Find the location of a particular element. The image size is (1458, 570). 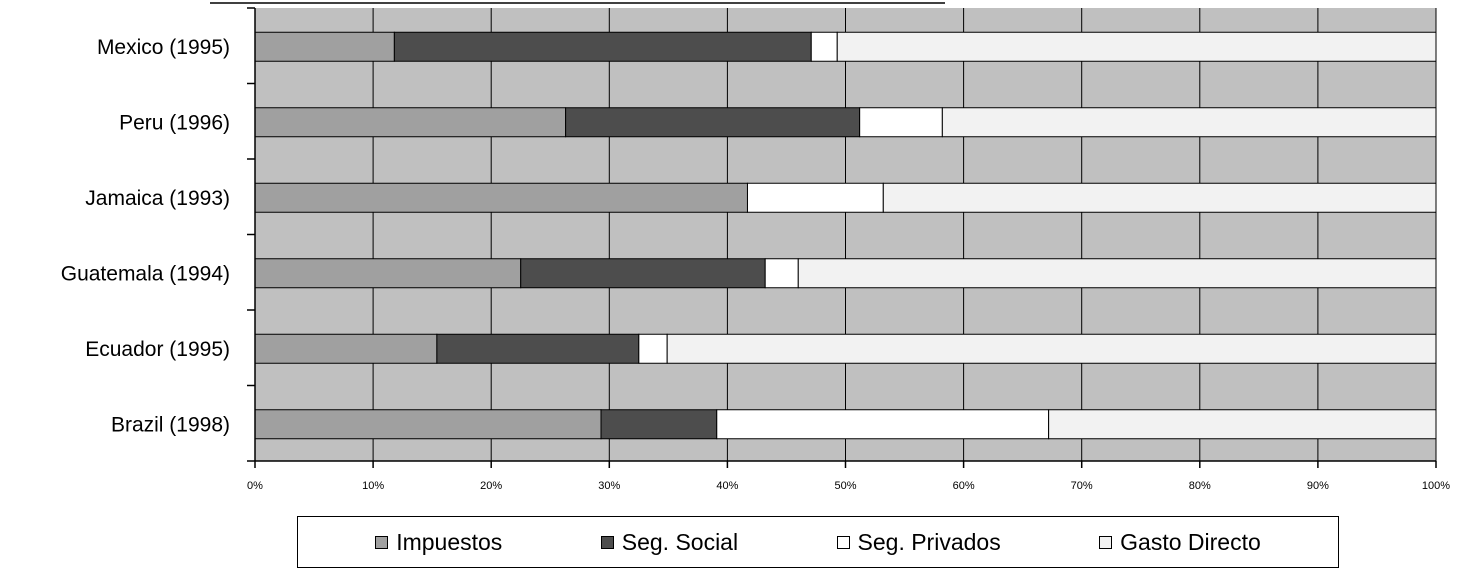

x-tick-label: 70% is located at coordinates (1082, 486).